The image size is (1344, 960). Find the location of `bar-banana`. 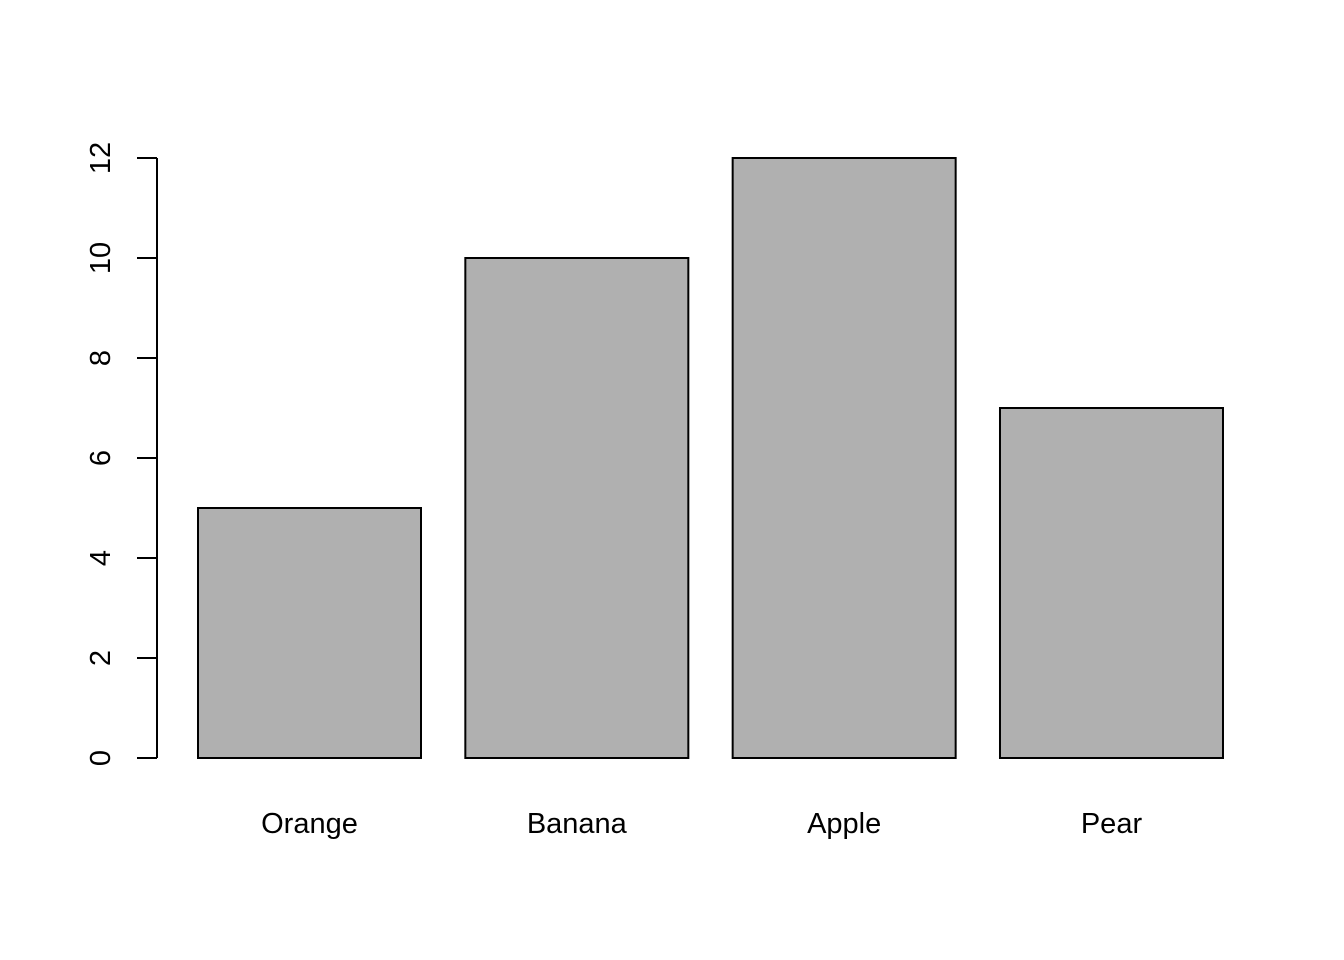

bar-banana is located at coordinates (577, 508).